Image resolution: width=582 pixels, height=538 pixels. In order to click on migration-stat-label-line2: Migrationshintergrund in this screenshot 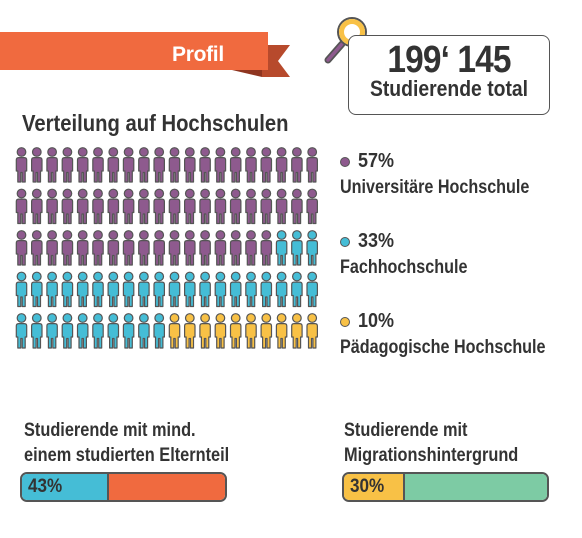, I will do `click(431, 455)`.